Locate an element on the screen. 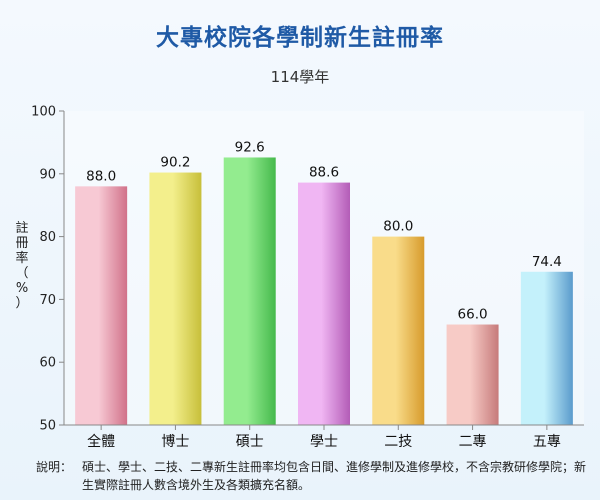 This screenshot has height=500, width=600. x-tick-label: 二專 is located at coordinates (473, 442).